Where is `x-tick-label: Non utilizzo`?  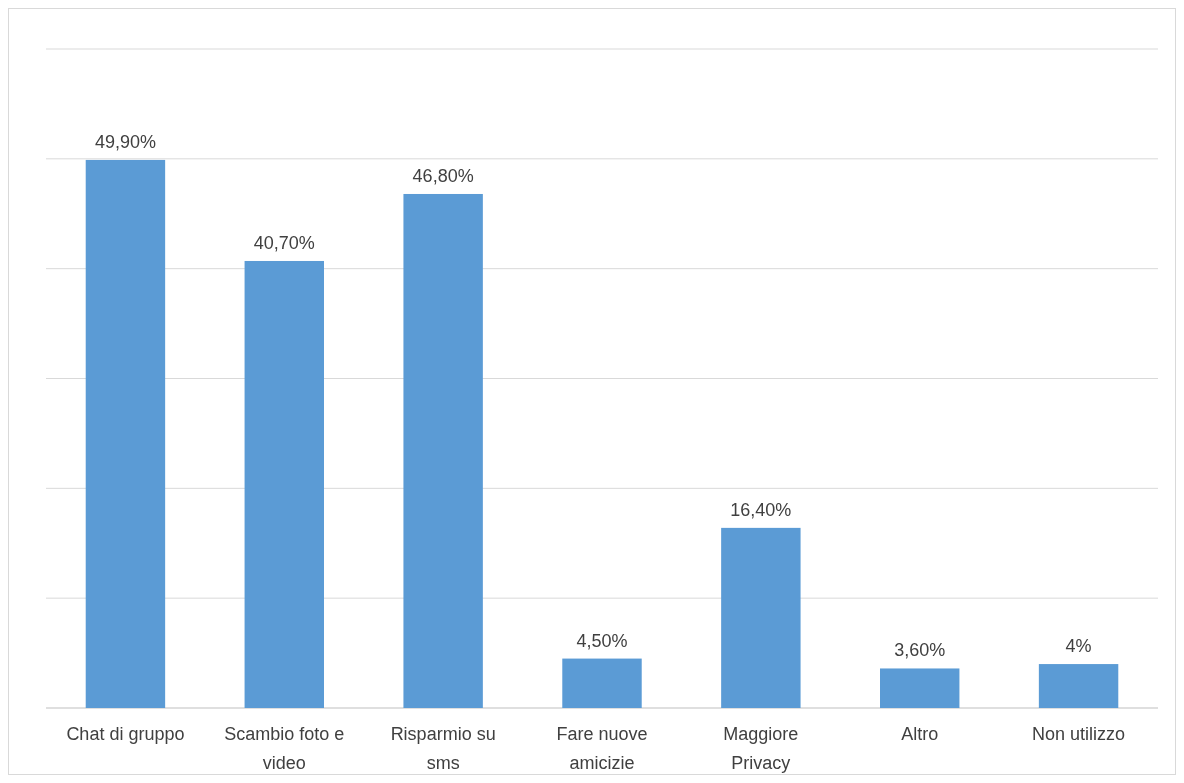
x-tick-label: Non utilizzo is located at coordinates (1079, 734).